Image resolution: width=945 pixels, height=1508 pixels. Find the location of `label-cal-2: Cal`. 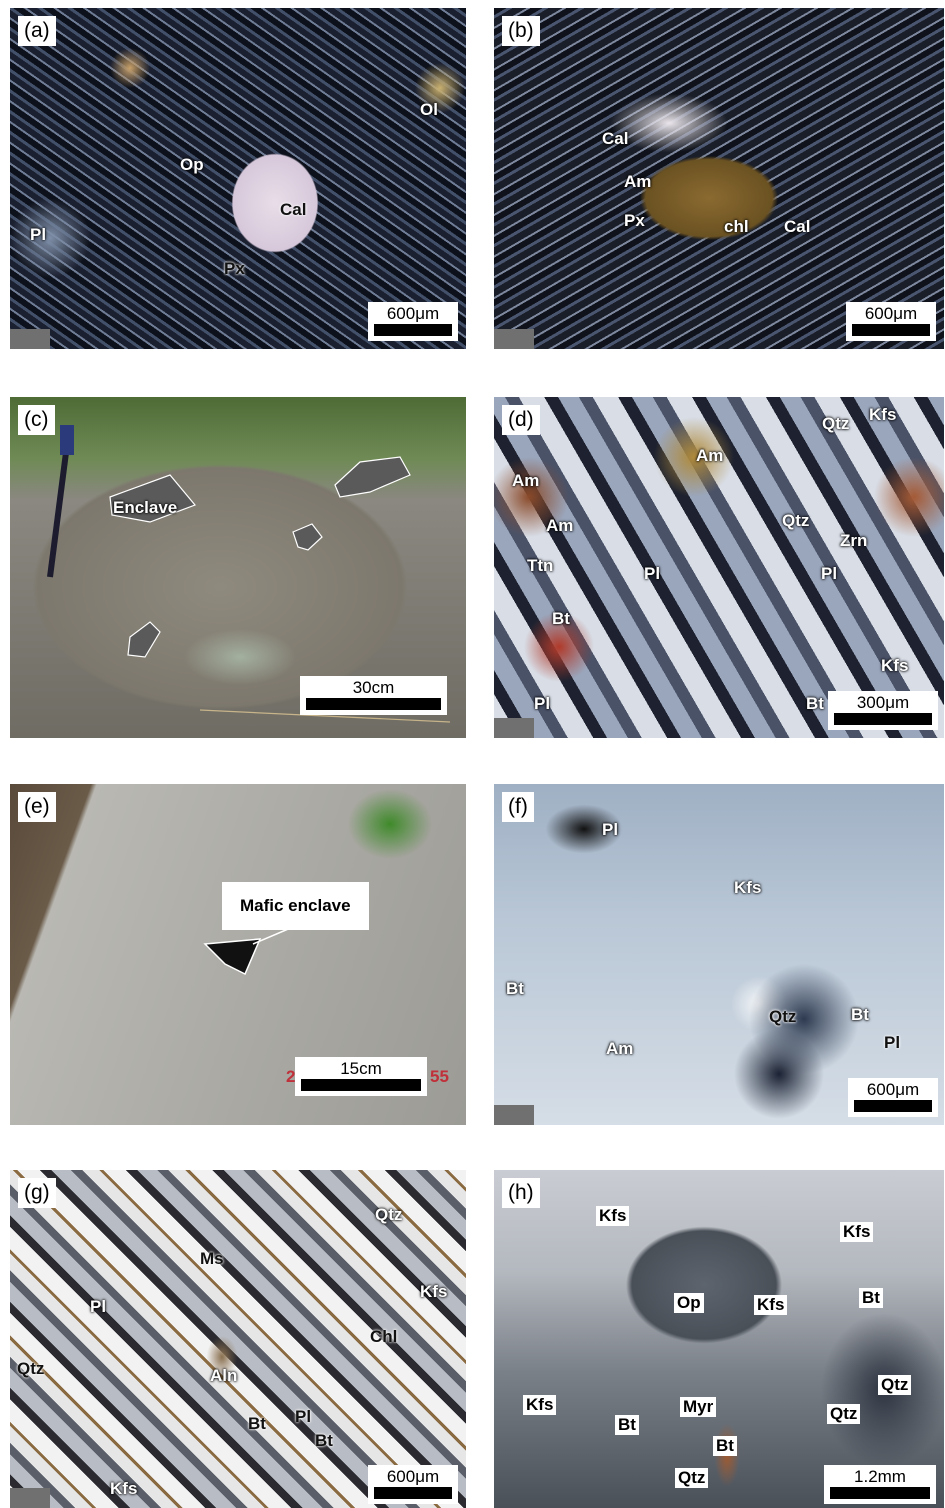

label-cal-2: Cal is located at coordinates (797, 226).